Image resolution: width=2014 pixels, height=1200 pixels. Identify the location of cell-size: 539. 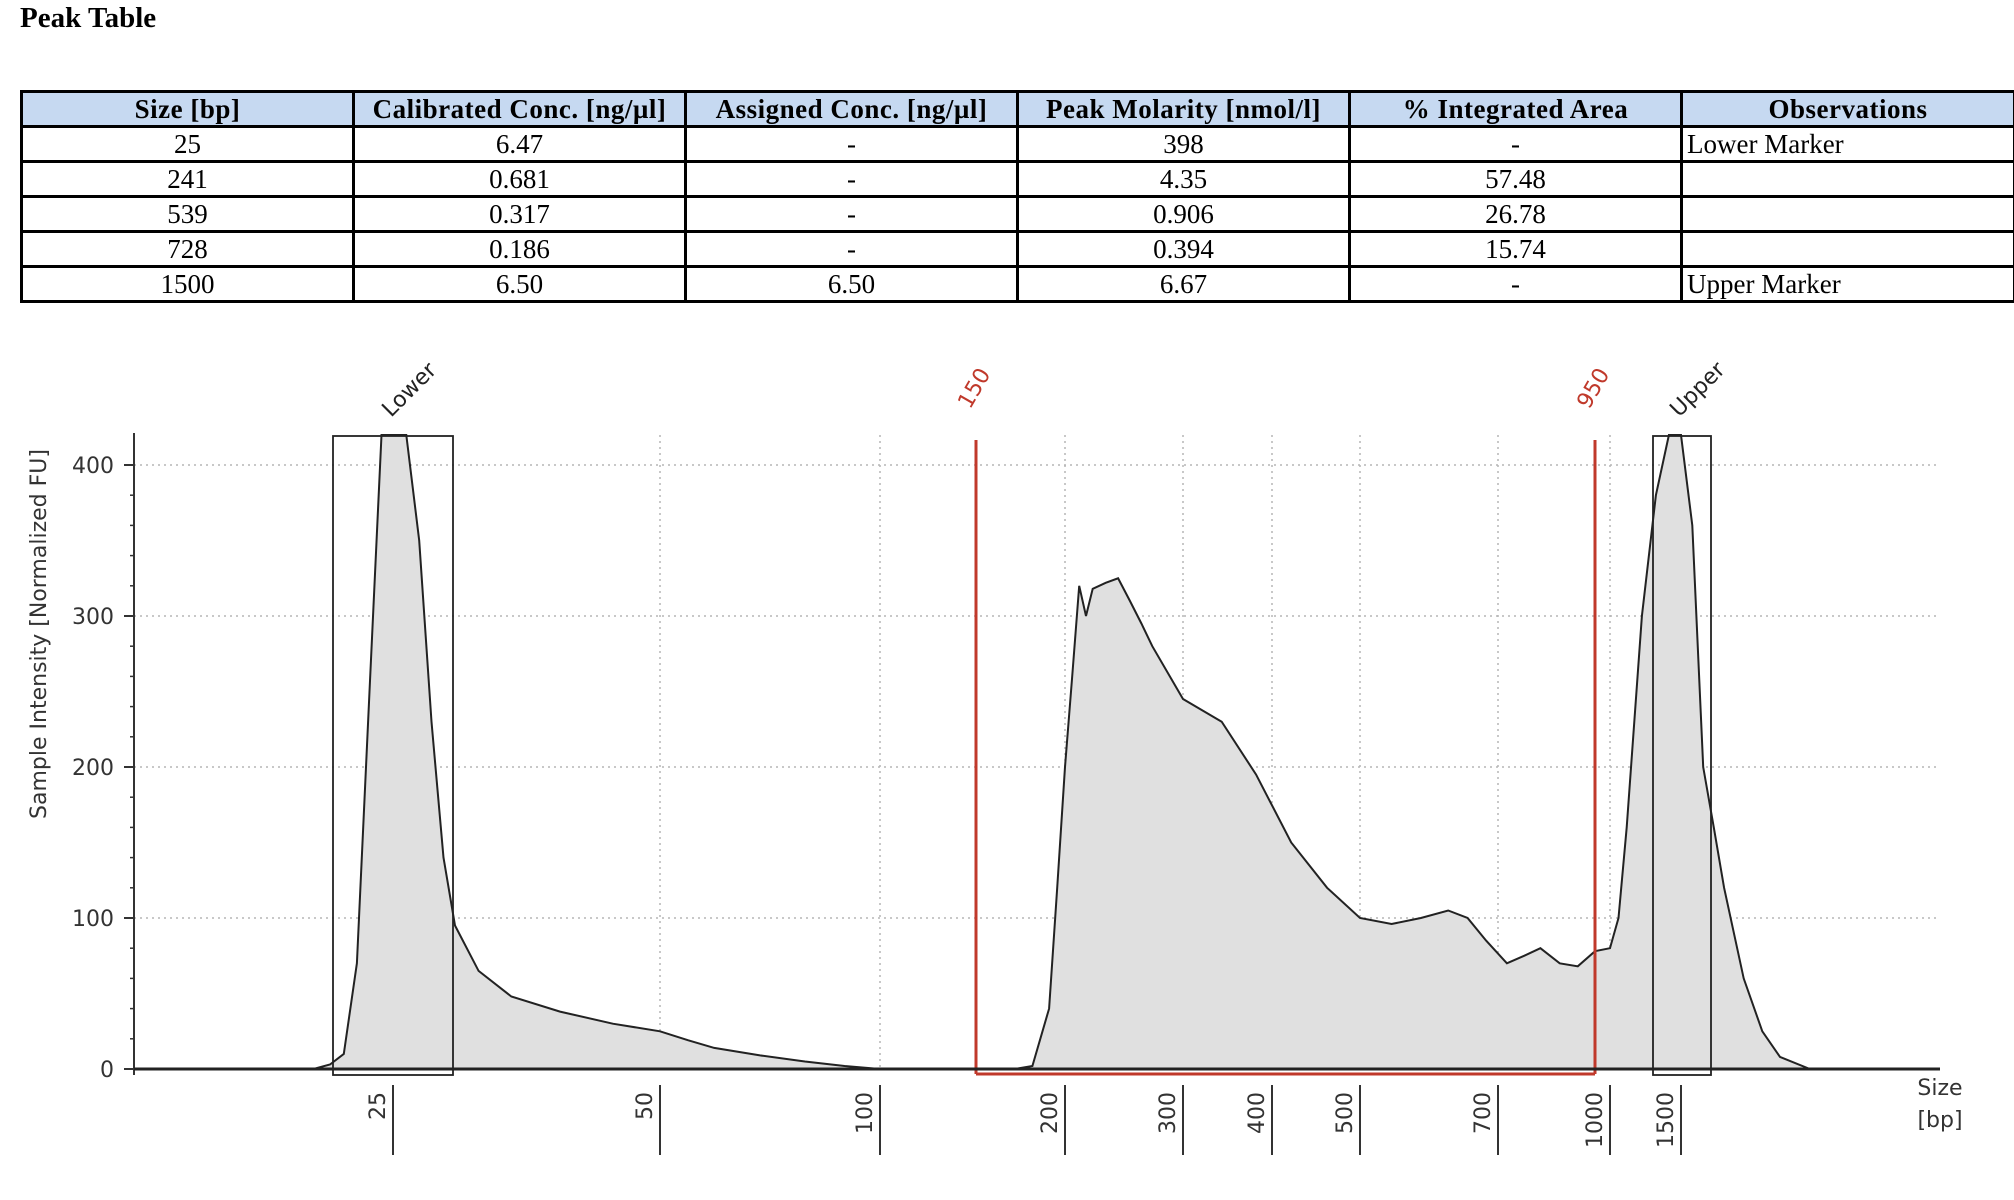
(187, 214).